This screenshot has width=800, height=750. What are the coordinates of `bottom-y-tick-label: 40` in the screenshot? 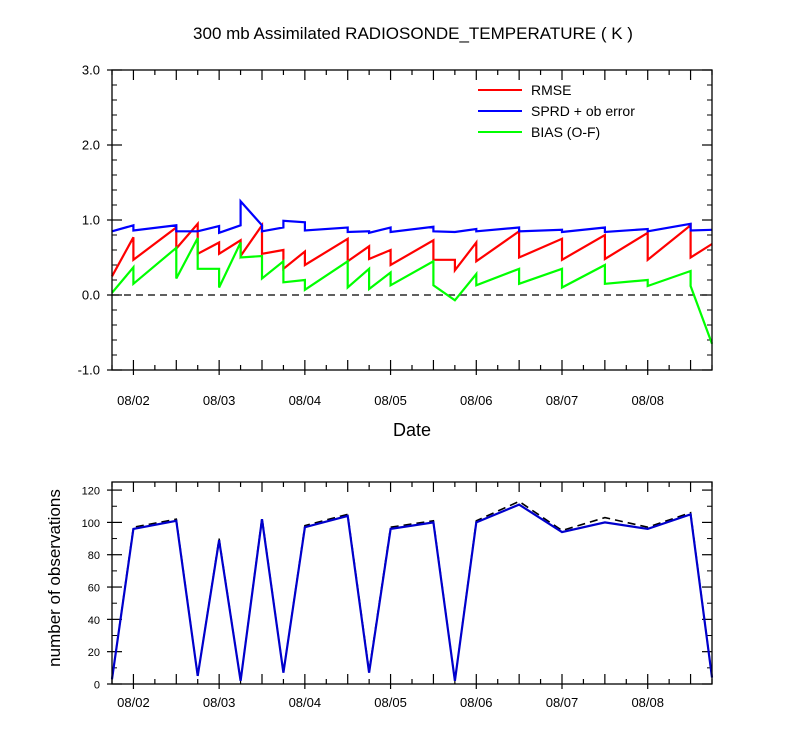 It's located at (94, 621).